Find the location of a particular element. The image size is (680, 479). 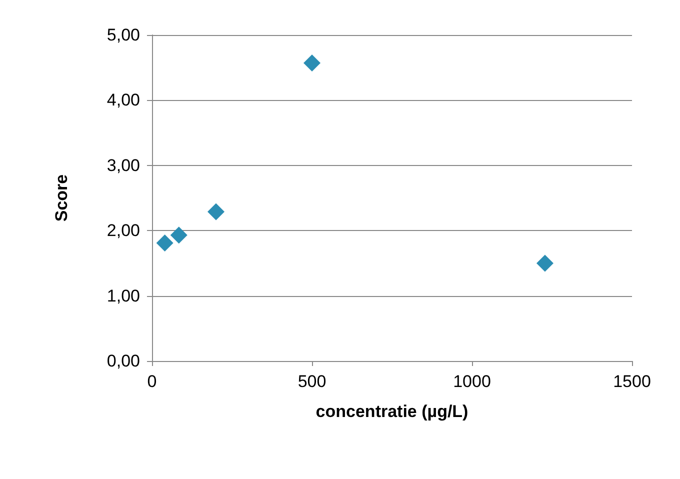

x-tick-label: 1000 is located at coordinates (472, 381).